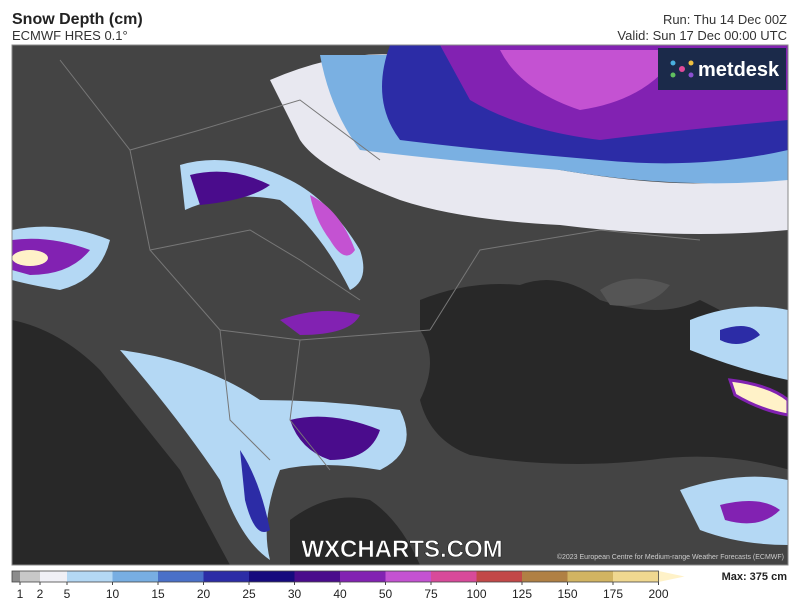  I want to click on legend-label: 125, so click(522, 594).